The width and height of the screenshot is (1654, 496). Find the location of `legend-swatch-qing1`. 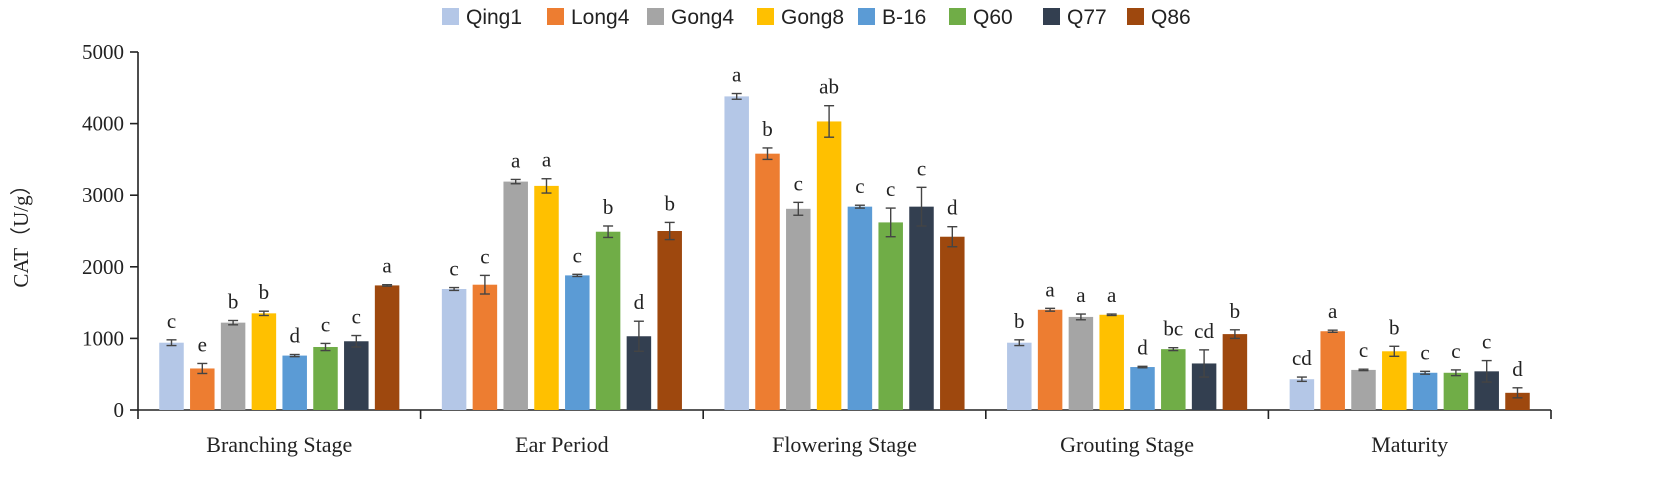

legend-swatch-qing1 is located at coordinates (450, 16).